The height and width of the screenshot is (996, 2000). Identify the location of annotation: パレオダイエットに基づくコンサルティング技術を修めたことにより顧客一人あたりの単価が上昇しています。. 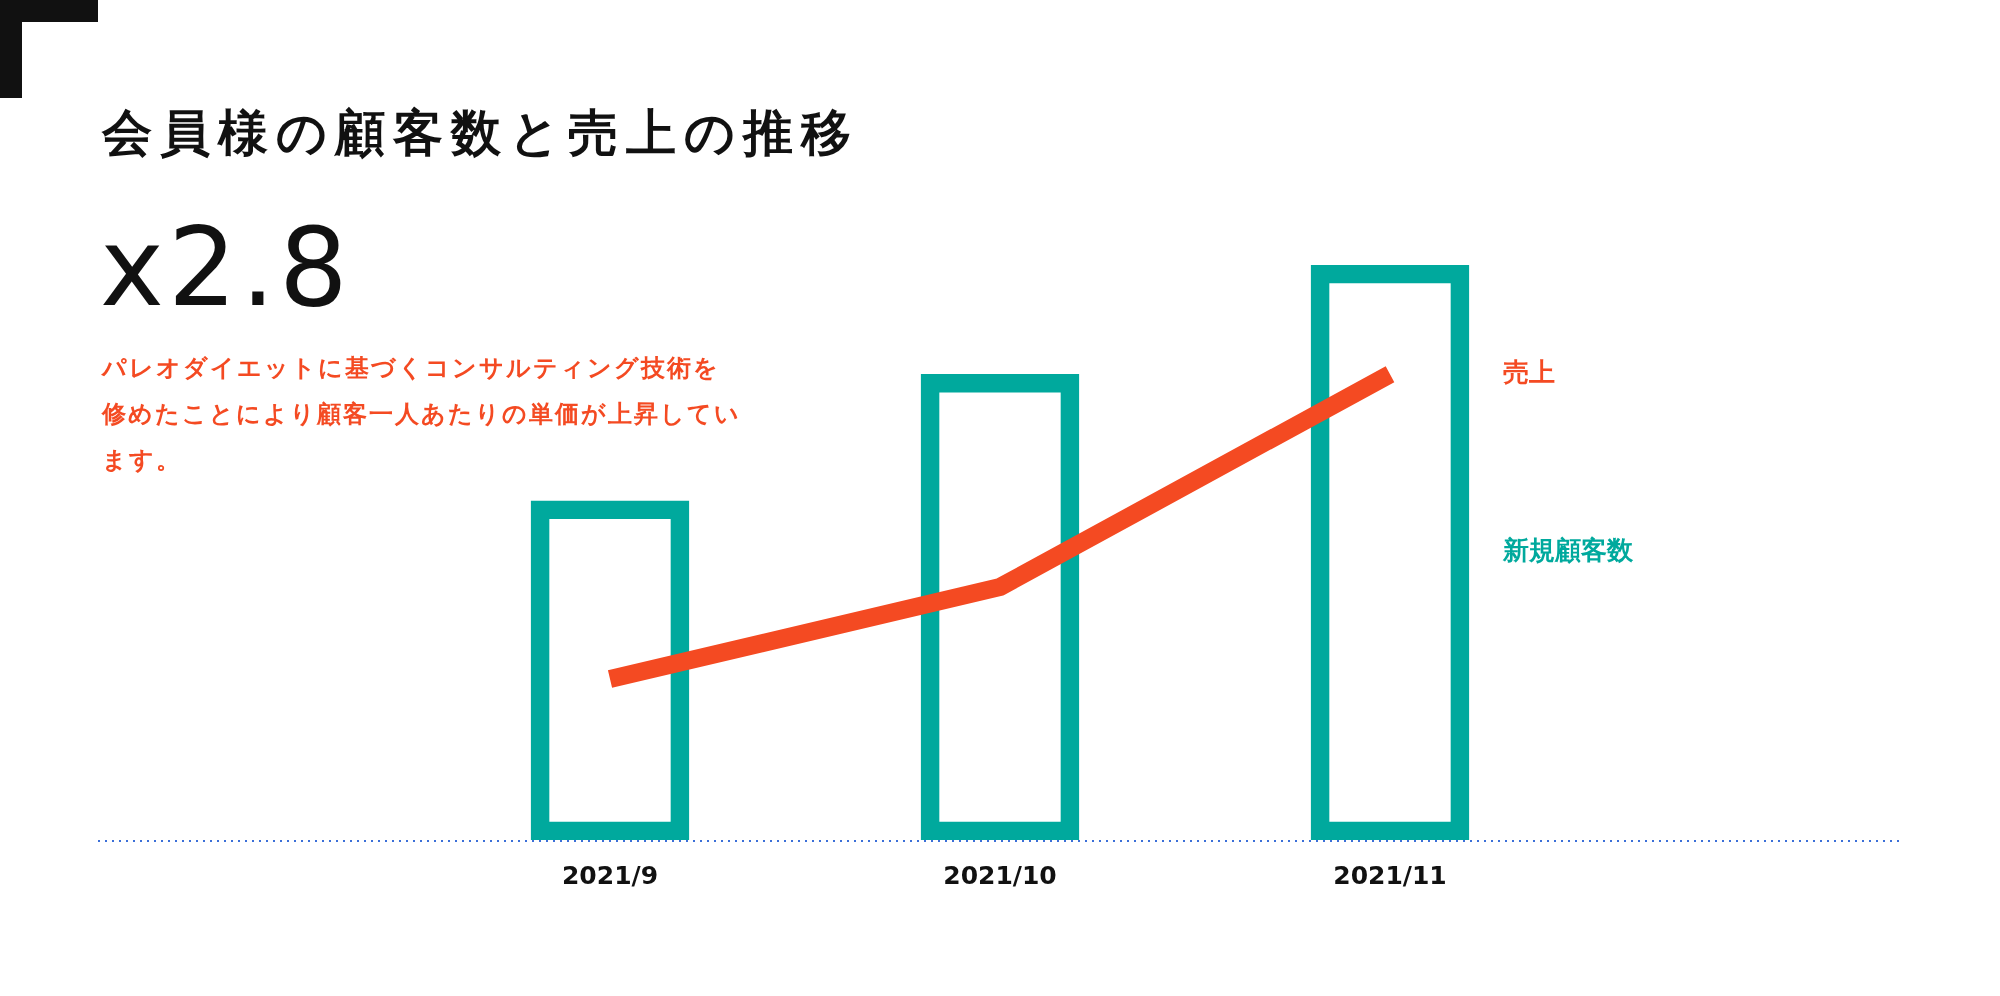
(422, 414).